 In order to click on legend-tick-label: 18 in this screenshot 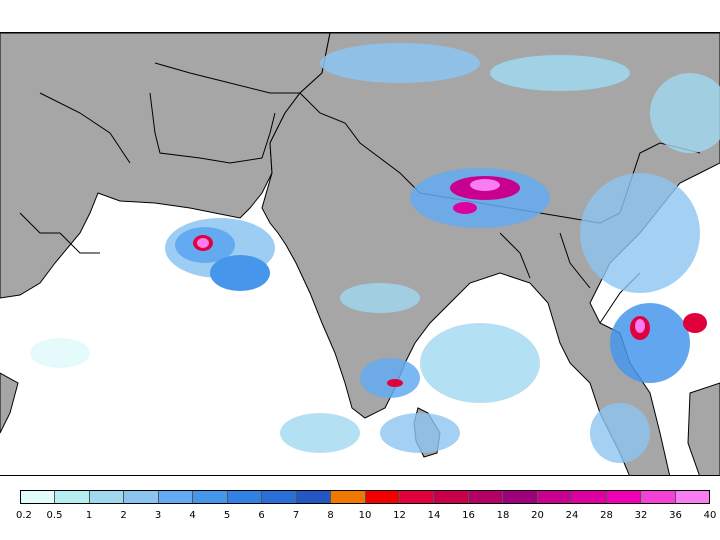, I will do `click(503, 515)`.